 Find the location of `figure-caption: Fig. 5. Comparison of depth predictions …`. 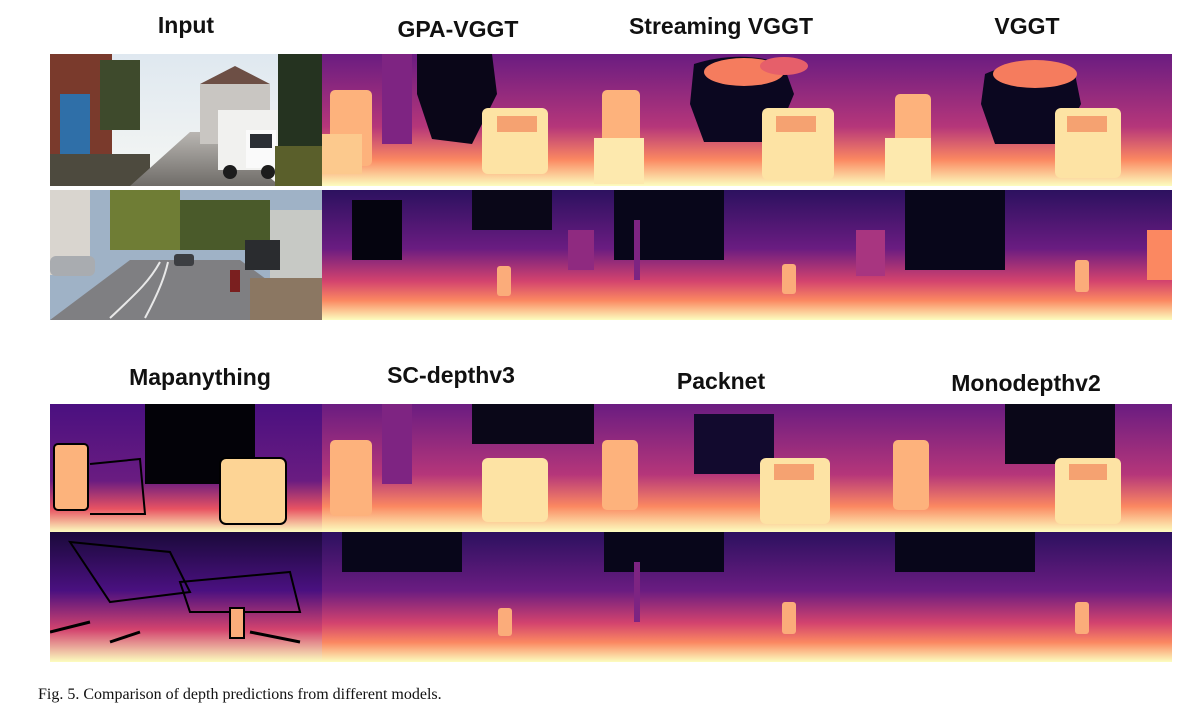

figure-caption: Fig. 5. Comparison of depth predictions … is located at coordinates (240, 694).